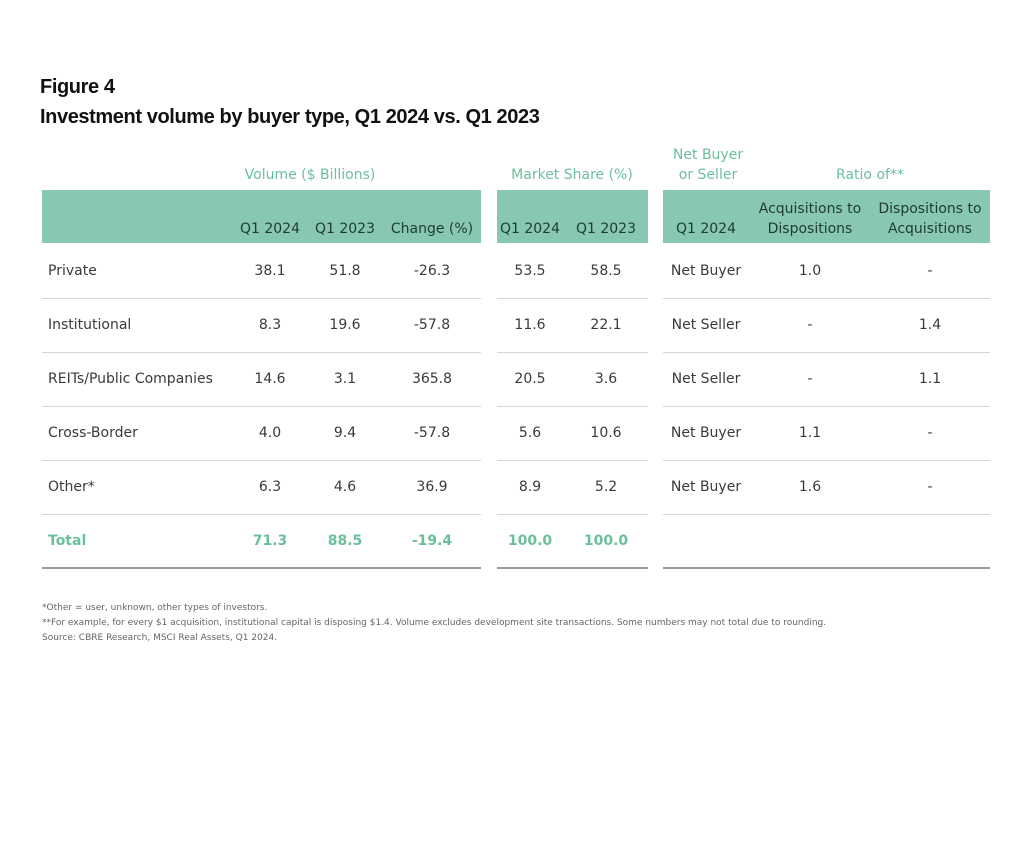 This screenshot has height=862, width=1024. What do you see at coordinates (708, 175) in the screenshot?
I see `group-header: or Seller` at bounding box center [708, 175].